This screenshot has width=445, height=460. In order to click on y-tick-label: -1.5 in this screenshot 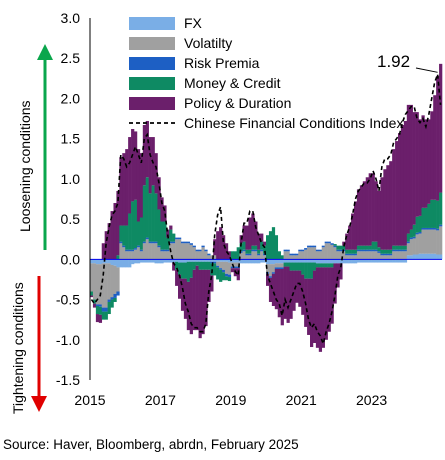, I will do `click(68, 380)`.